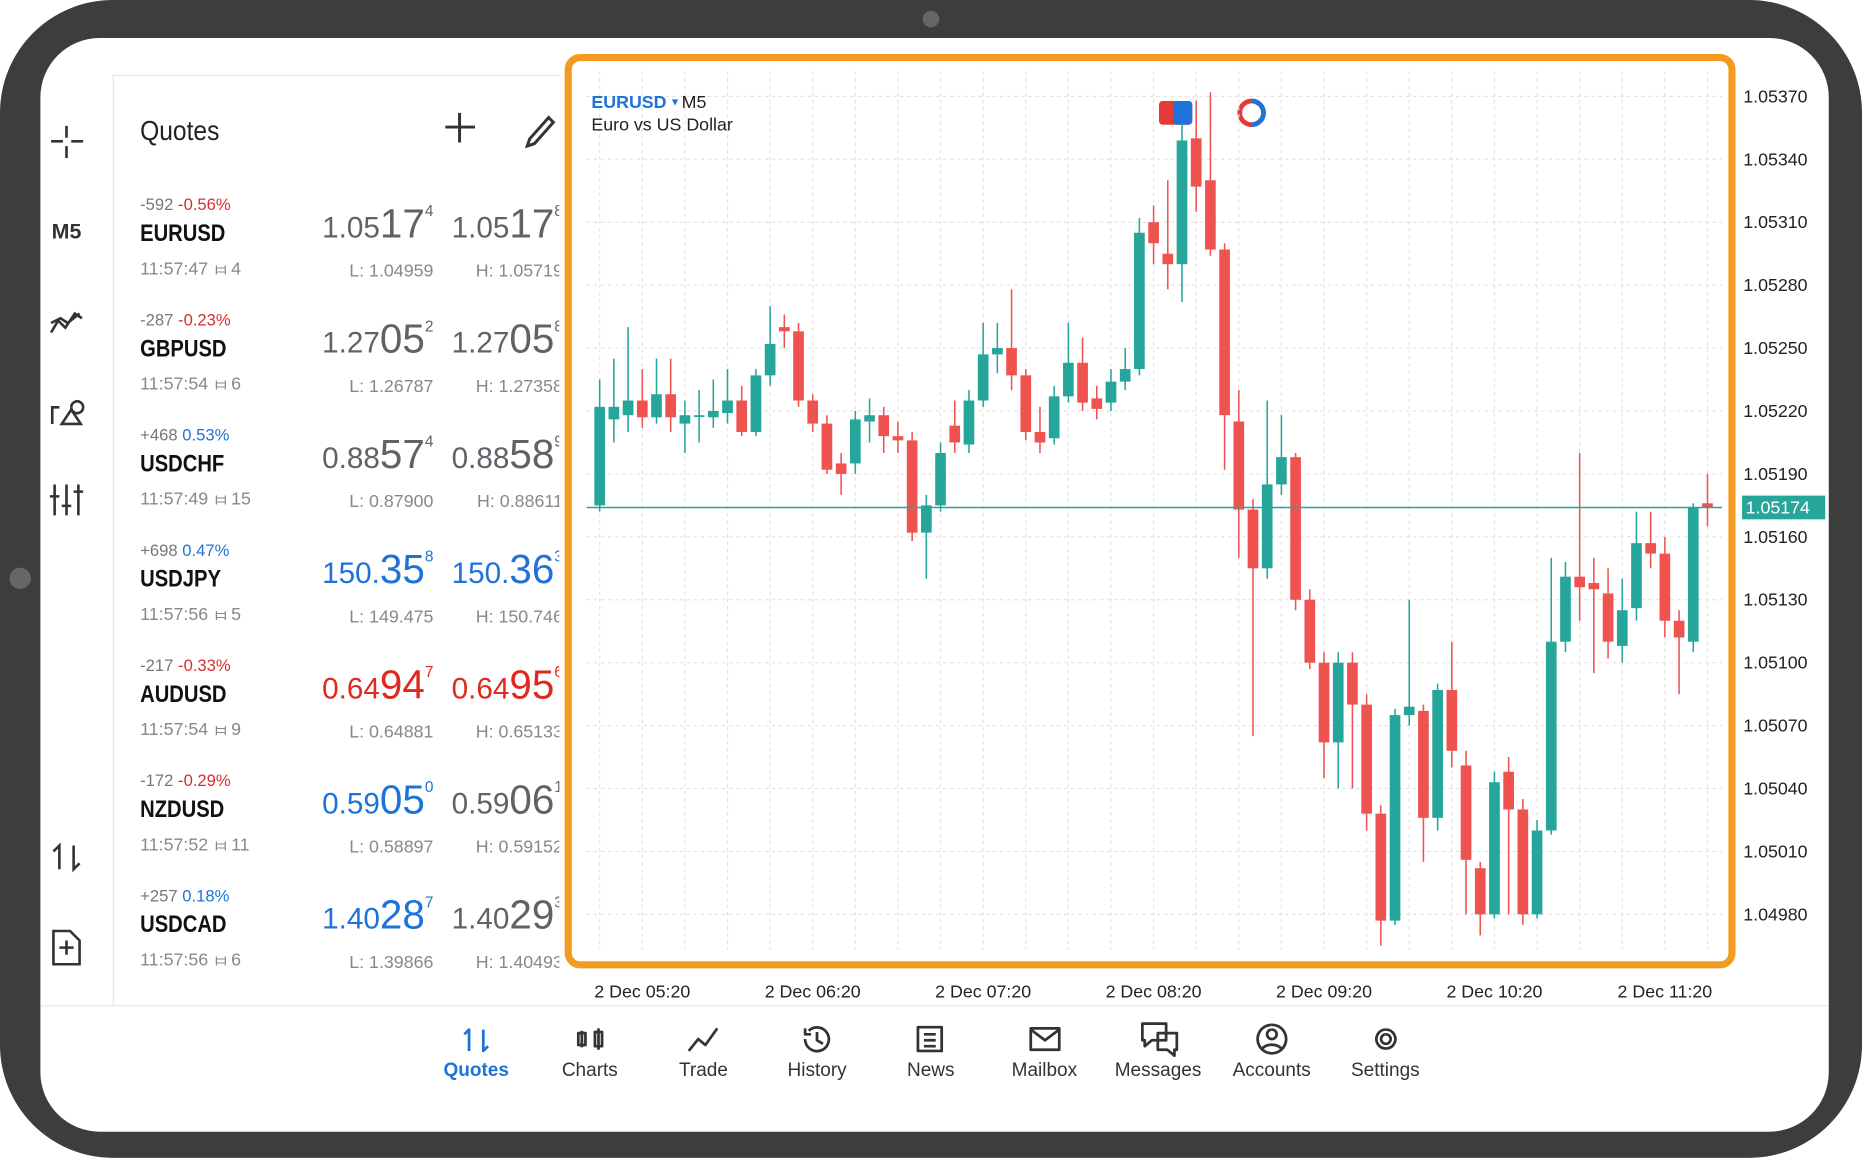 The width and height of the screenshot is (1862, 1158). Describe the element at coordinates (174, 499) in the screenshot. I see `quote-time: 11:57:49` at that location.